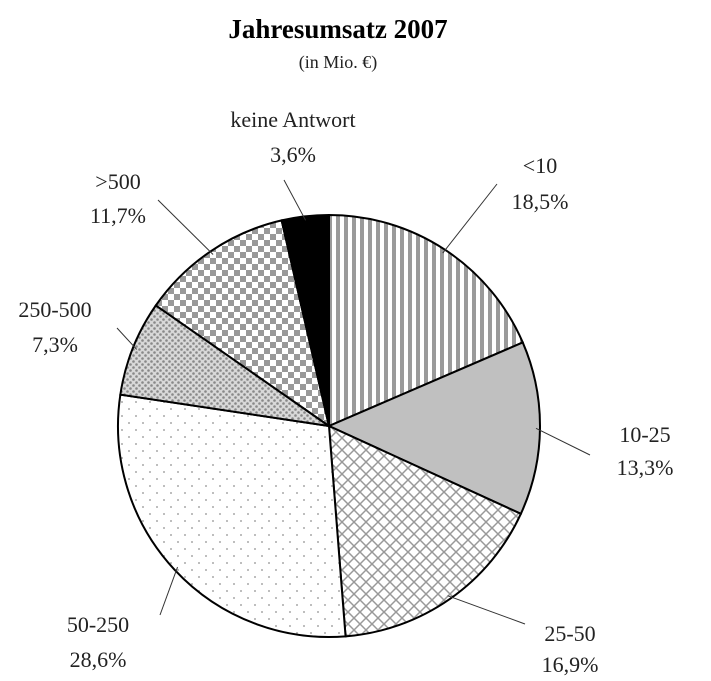 This screenshot has height=681, width=711. What do you see at coordinates (117, 181) in the screenshot?
I see `slice-label: >500` at bounding box center [117, 181].